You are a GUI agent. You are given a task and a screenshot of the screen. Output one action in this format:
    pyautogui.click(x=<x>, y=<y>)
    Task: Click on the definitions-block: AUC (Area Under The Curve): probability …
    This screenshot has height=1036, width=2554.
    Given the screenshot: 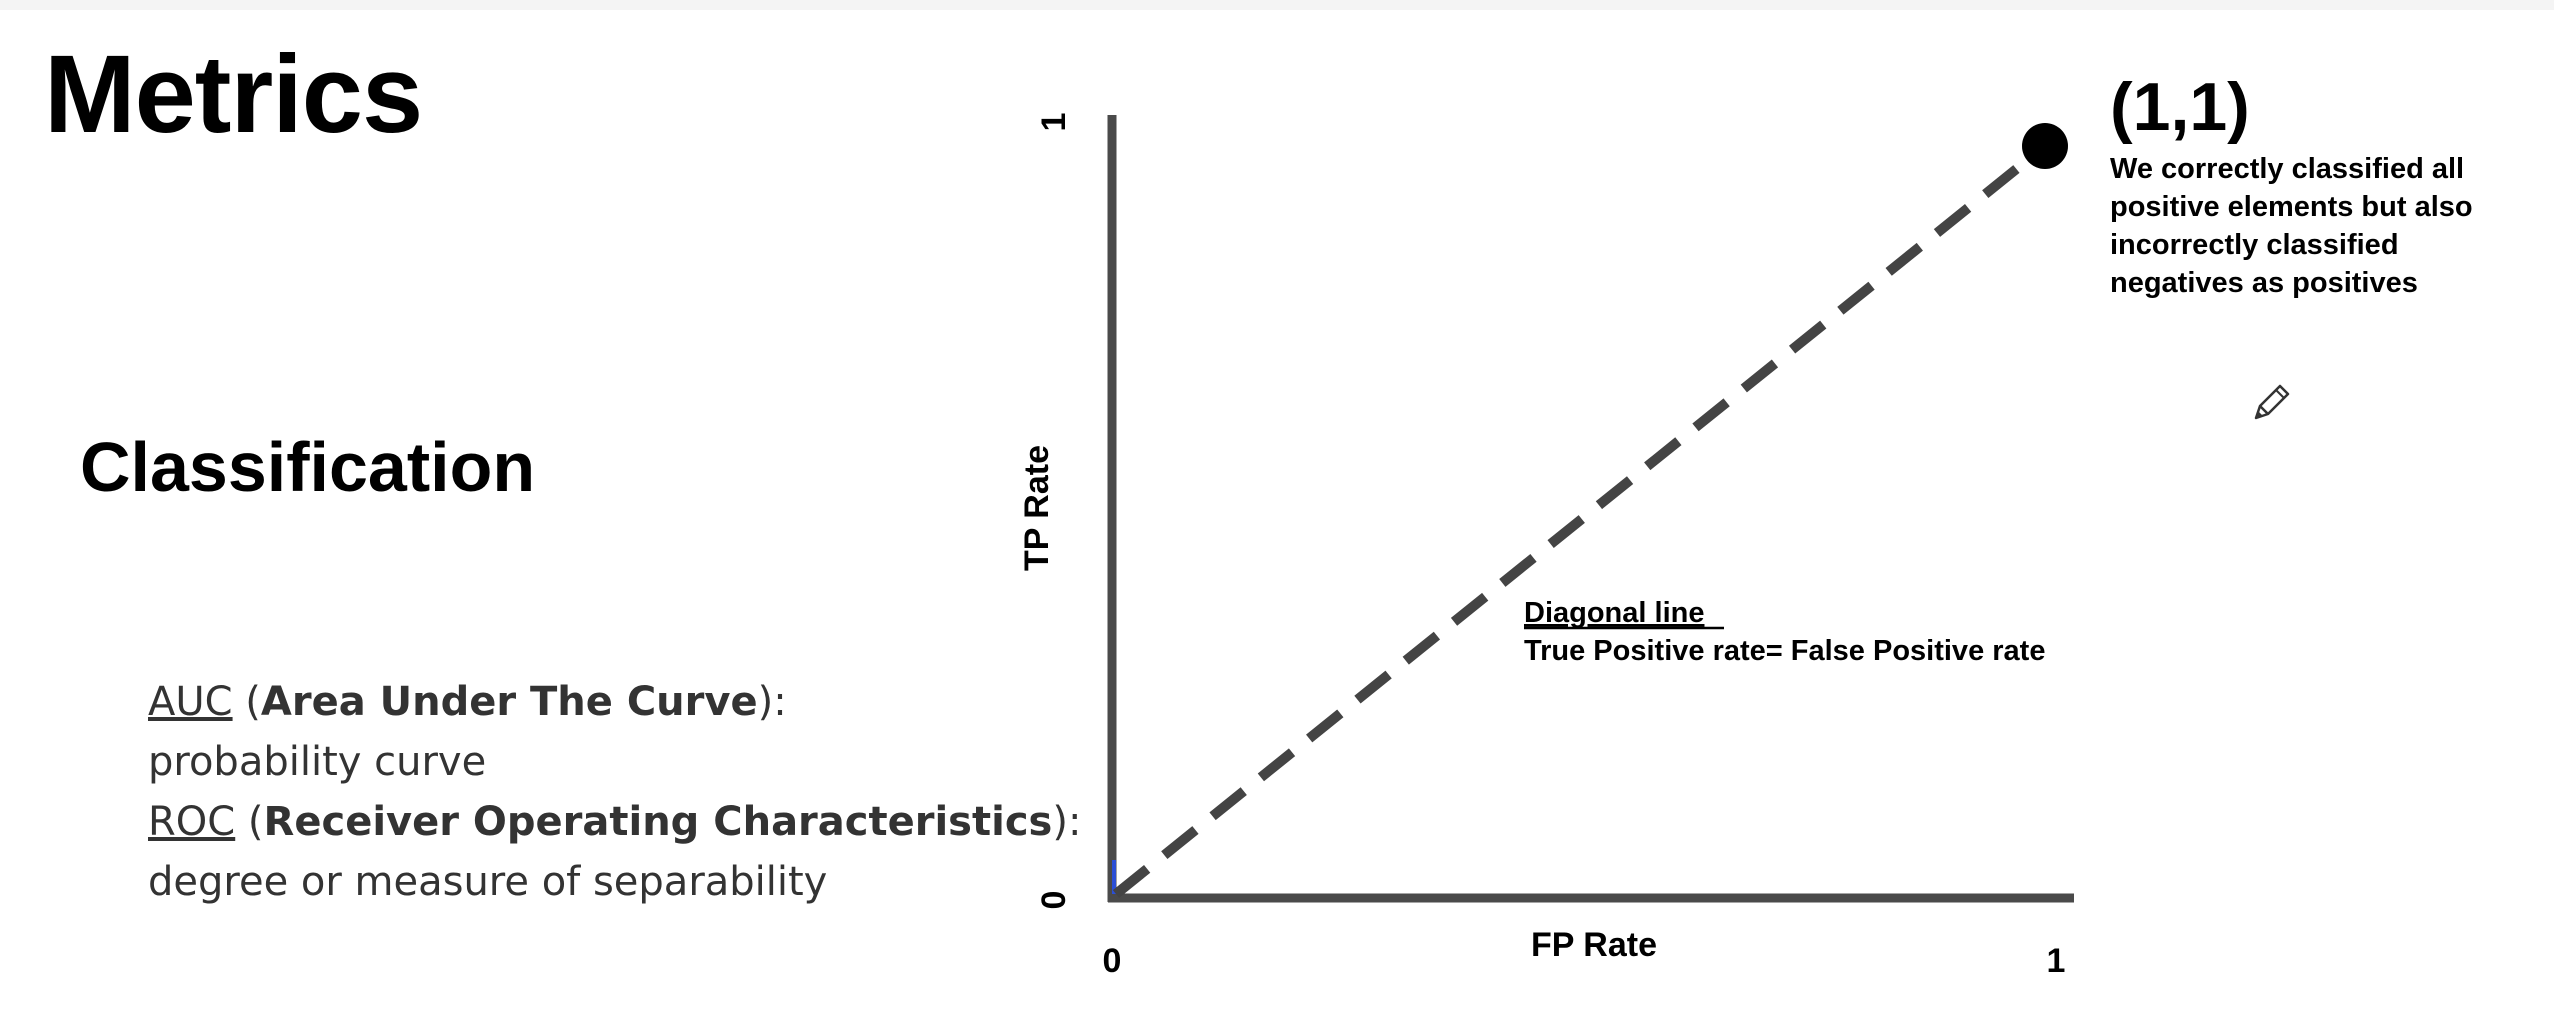 What is the action you would take?
    pyautogui.click(x=614, y=792)
    